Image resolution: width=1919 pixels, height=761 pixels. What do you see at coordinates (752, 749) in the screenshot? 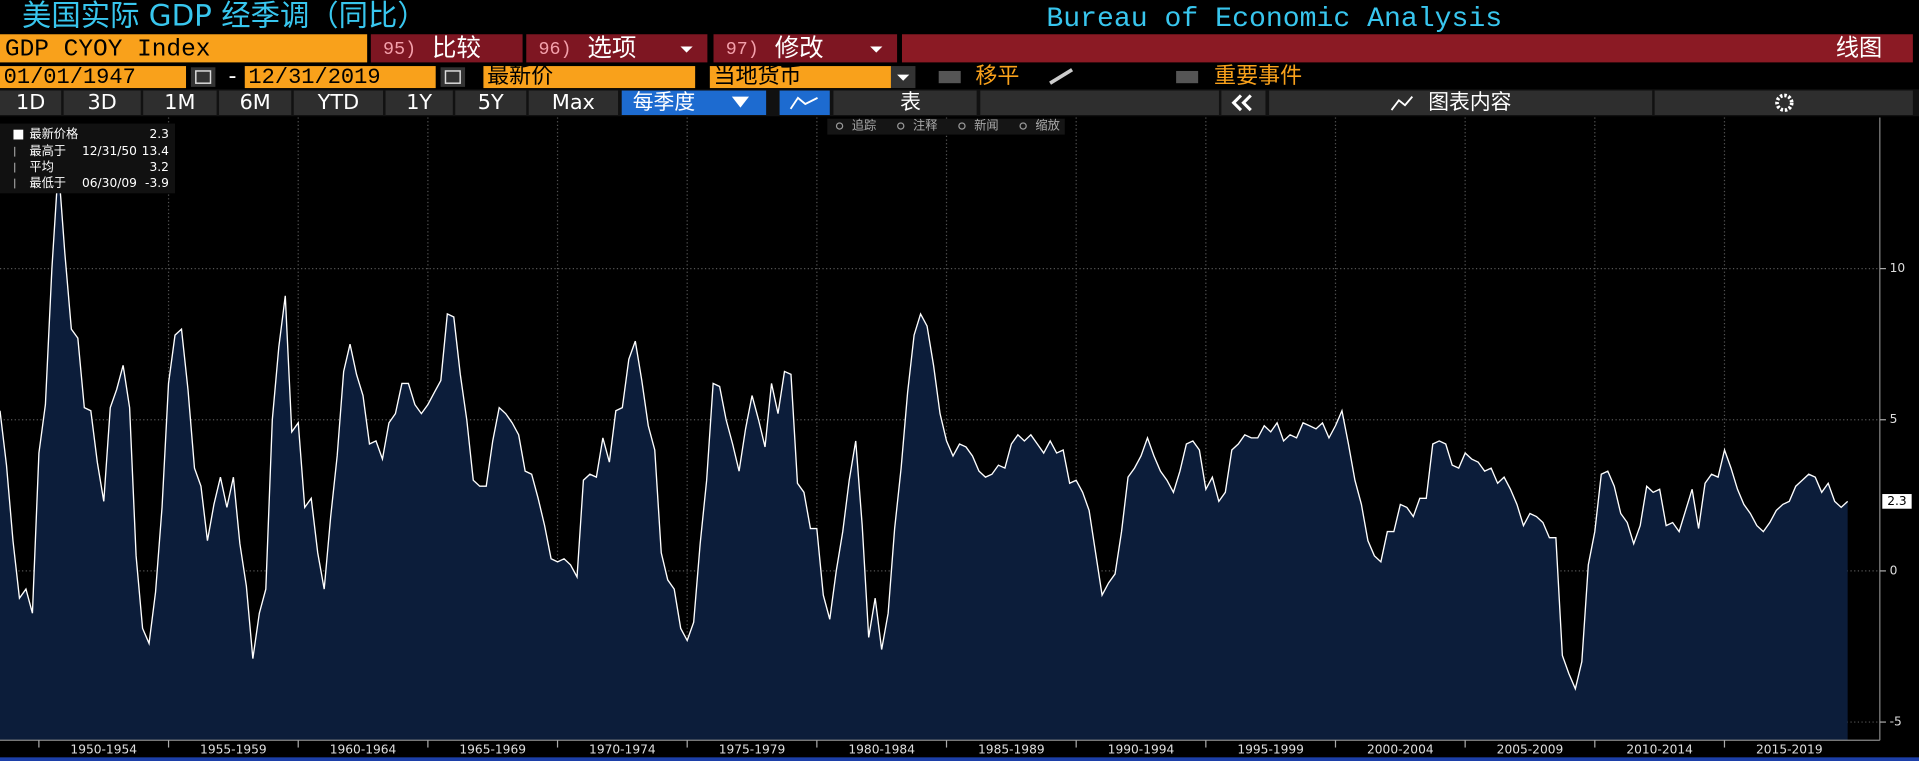
I see `x-tick-label: 1975-1979` at bounding box center [752, 749].